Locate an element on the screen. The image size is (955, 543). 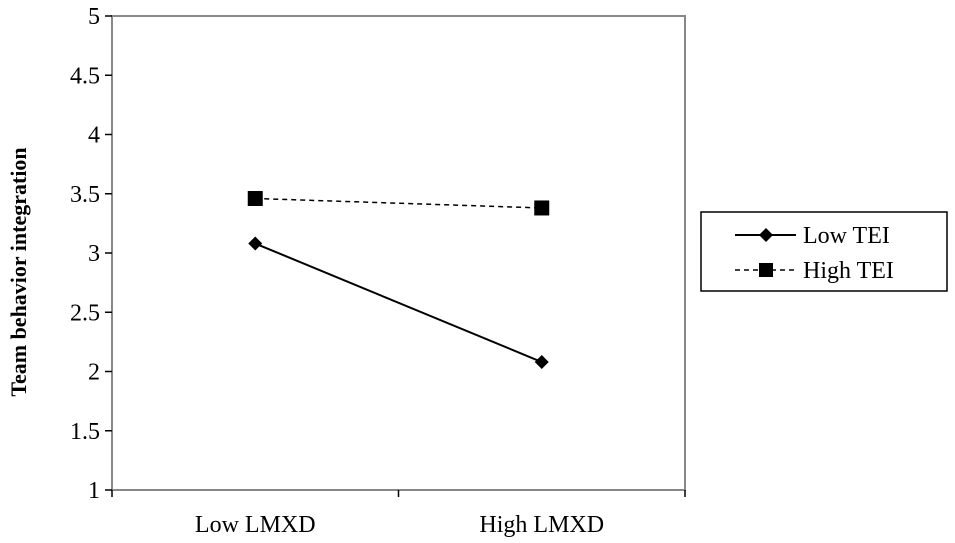
y-tick-label: 1 is located at coordinates (94, 491).